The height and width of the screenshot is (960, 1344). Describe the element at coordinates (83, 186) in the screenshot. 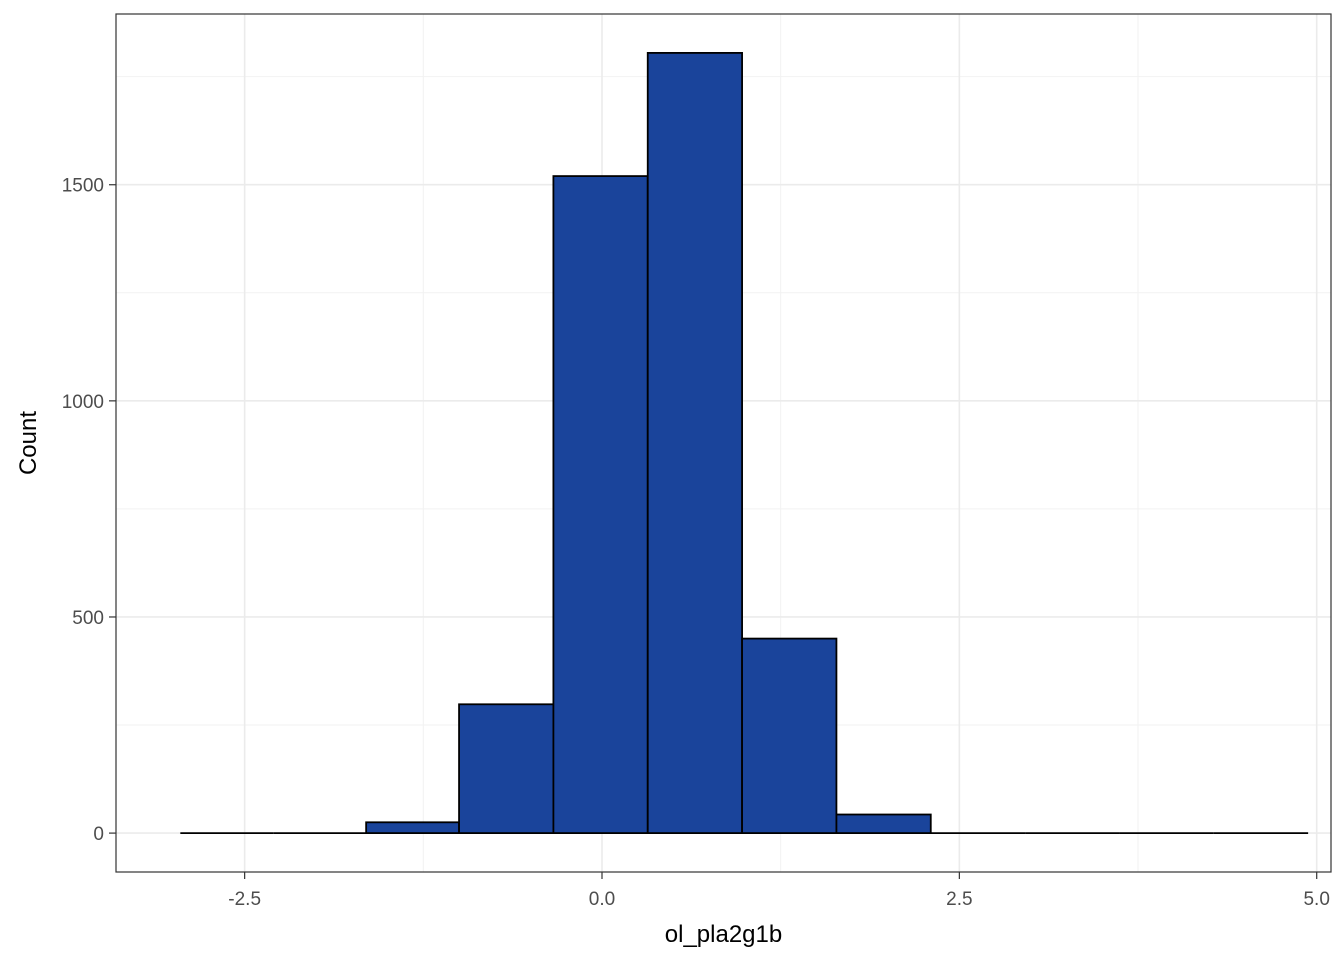

I see `y-tick-label: 1500` at that location.